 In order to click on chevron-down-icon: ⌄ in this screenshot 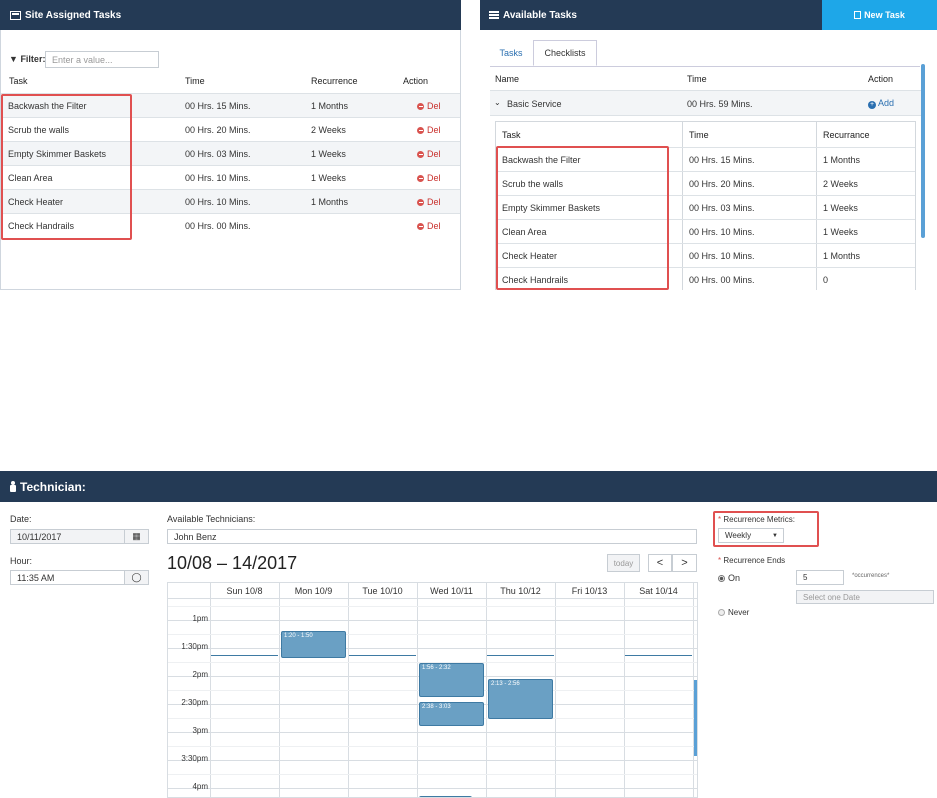, I will do `click(497, 102)`.